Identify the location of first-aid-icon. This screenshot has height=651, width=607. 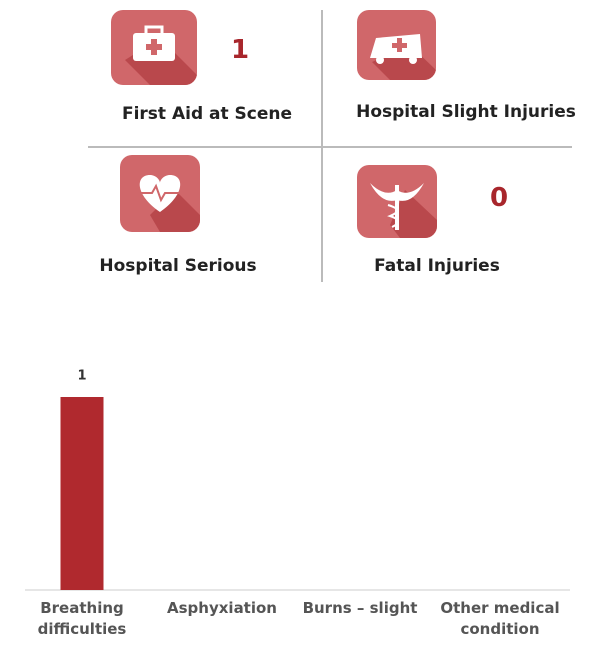
(154, 47).